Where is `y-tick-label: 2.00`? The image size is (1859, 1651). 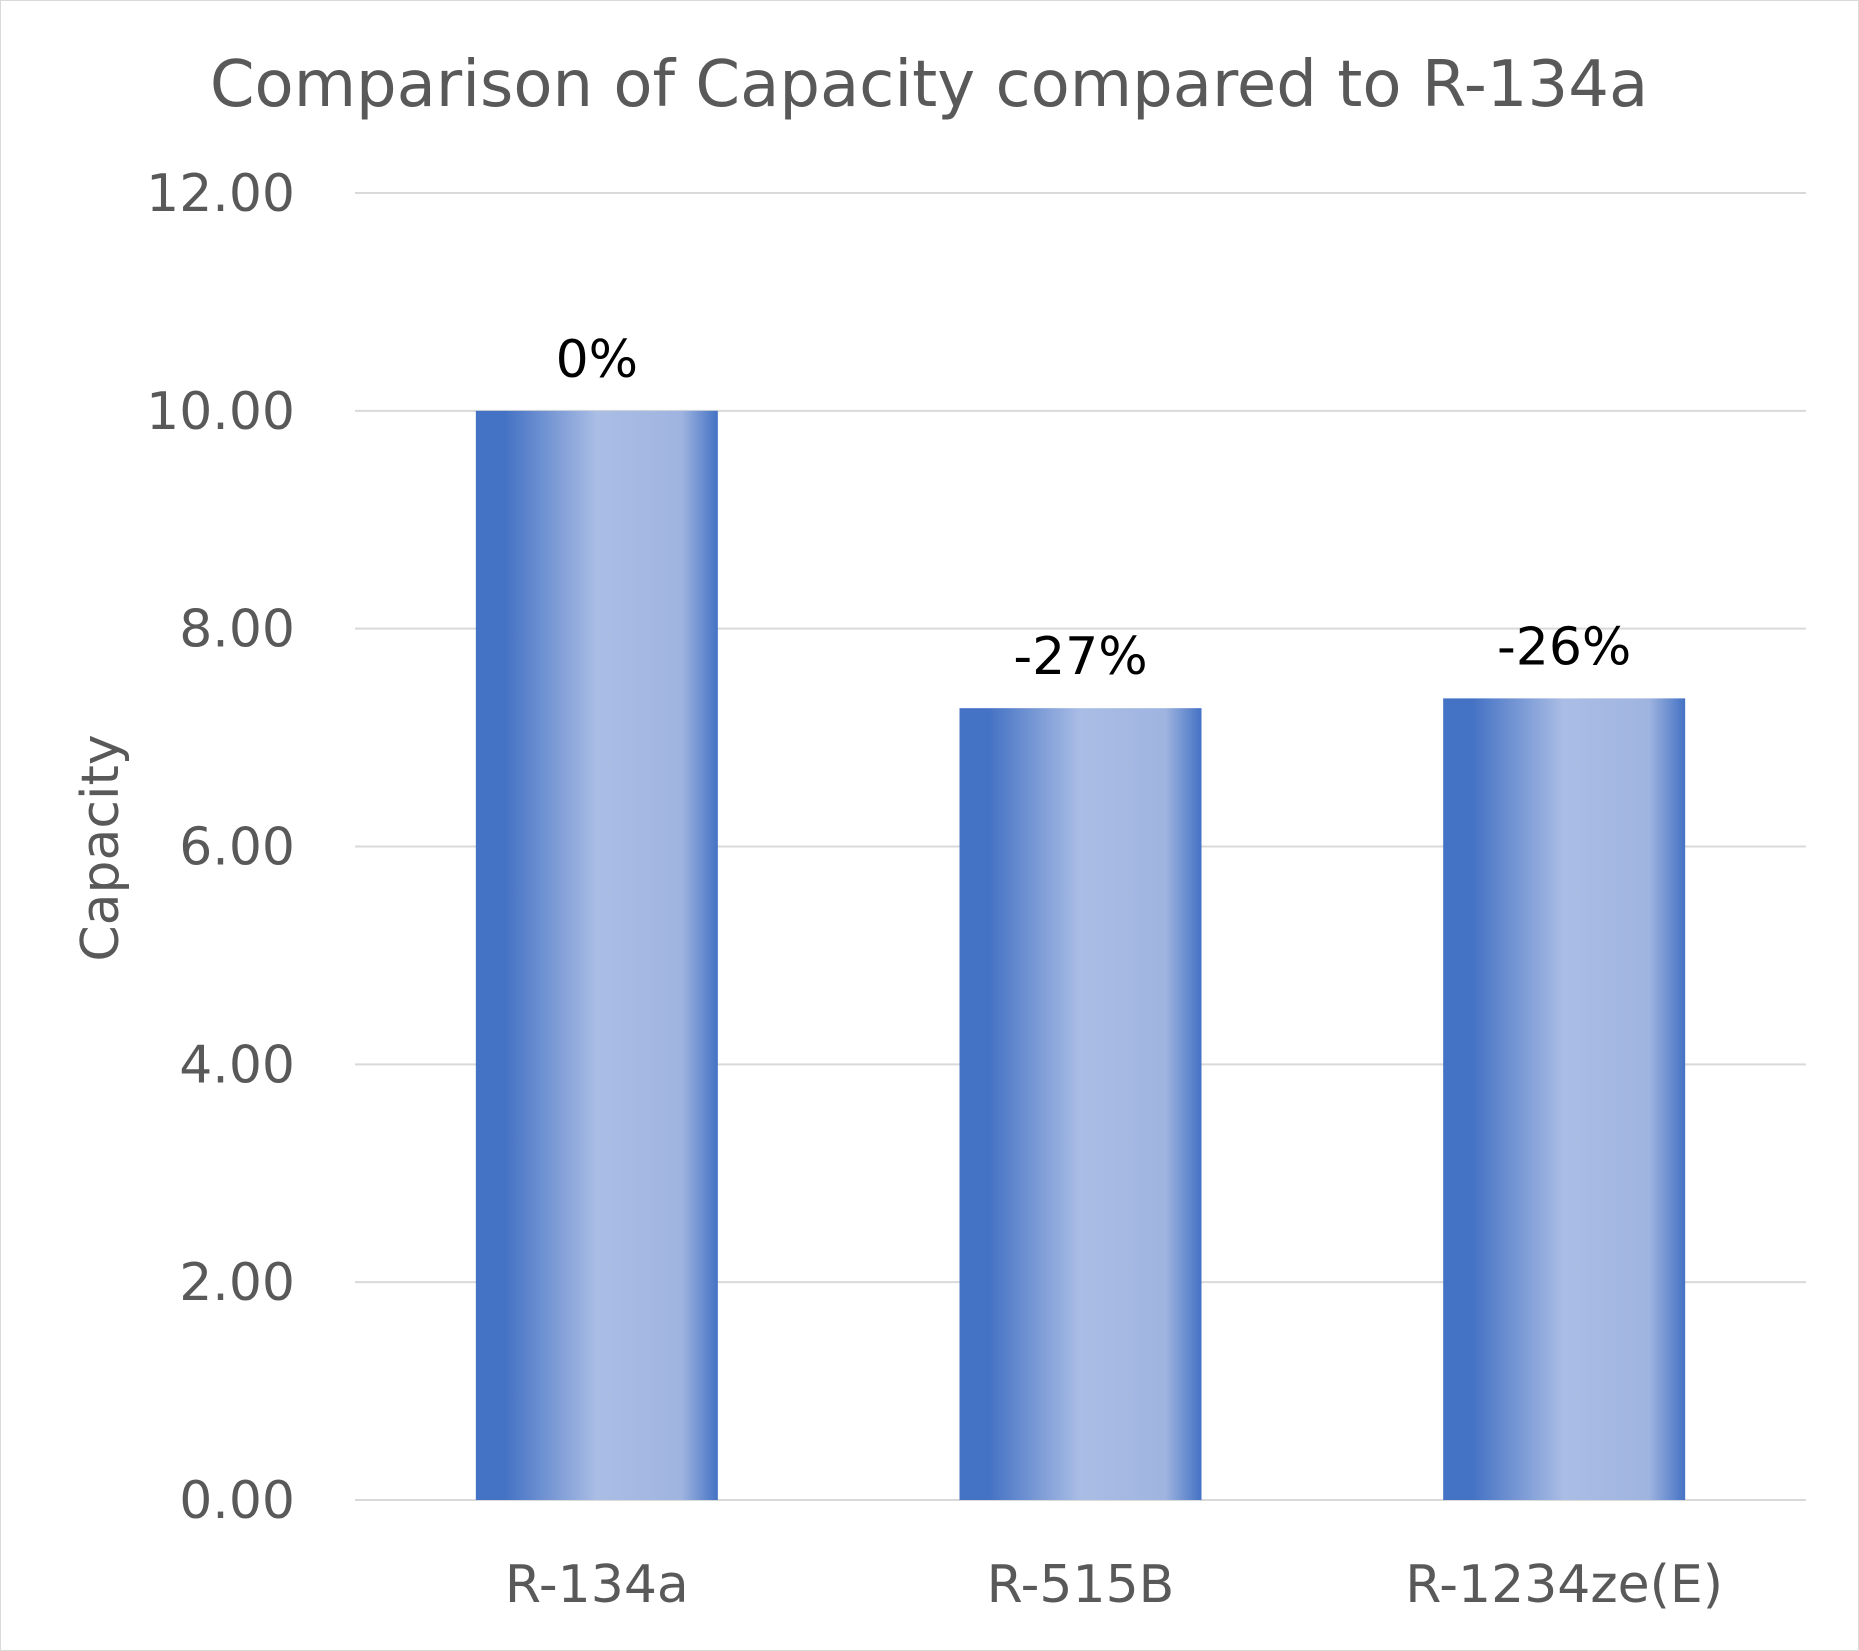
y-tick-label: 2.00 is located at coordinates (237, 1283).